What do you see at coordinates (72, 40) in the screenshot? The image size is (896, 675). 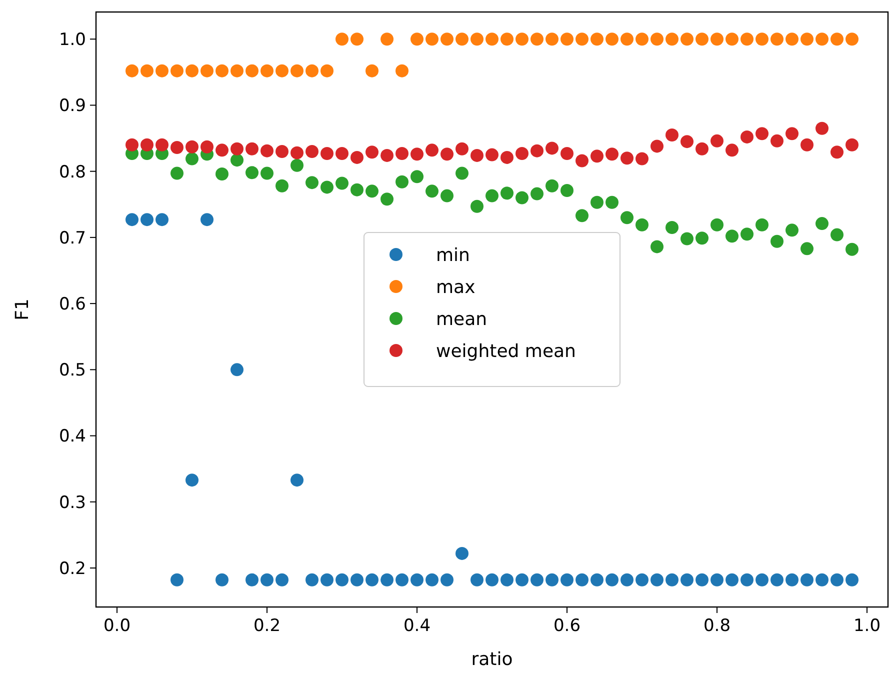 I see `y-tick-label: 1.0` at bounding box center [72, 40].